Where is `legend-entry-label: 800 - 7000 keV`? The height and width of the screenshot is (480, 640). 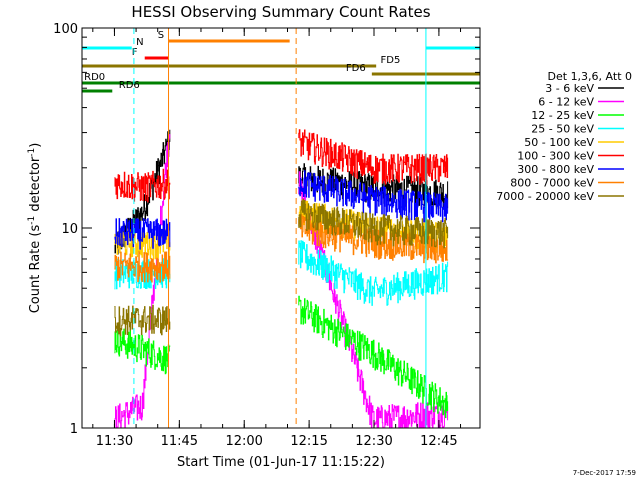
legend-entry-label: 800 - 7000 keV is located at coordinates (552, 183).